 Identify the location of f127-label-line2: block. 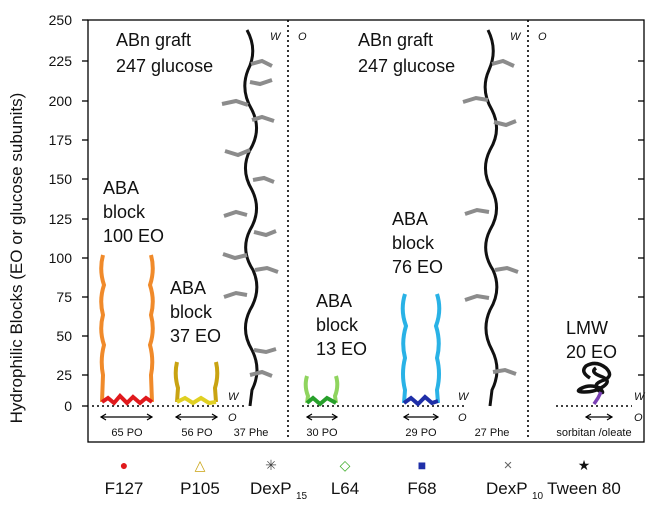
(124, 212).